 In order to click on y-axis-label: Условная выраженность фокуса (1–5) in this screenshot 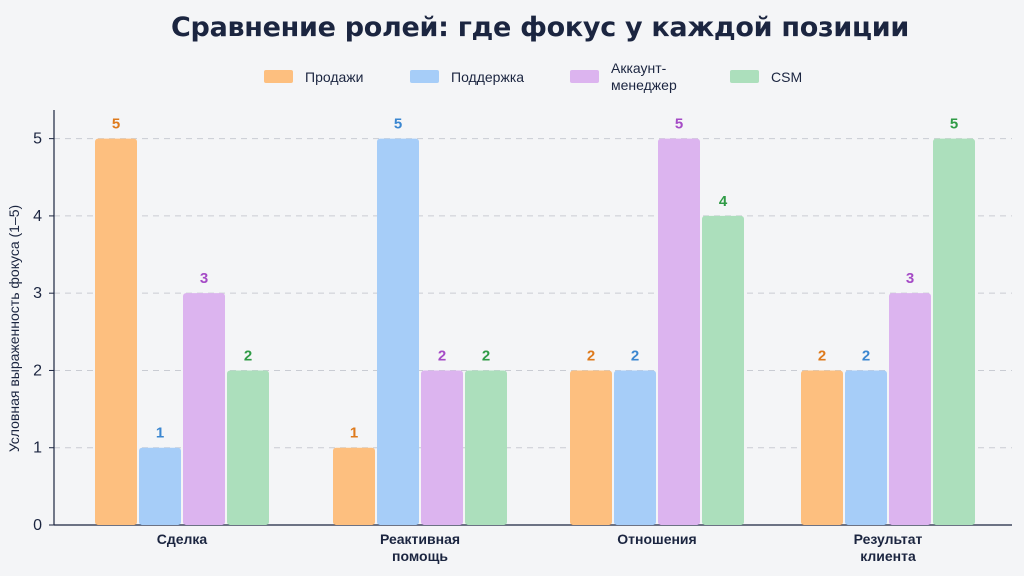, I will do `click(14, 328)`.